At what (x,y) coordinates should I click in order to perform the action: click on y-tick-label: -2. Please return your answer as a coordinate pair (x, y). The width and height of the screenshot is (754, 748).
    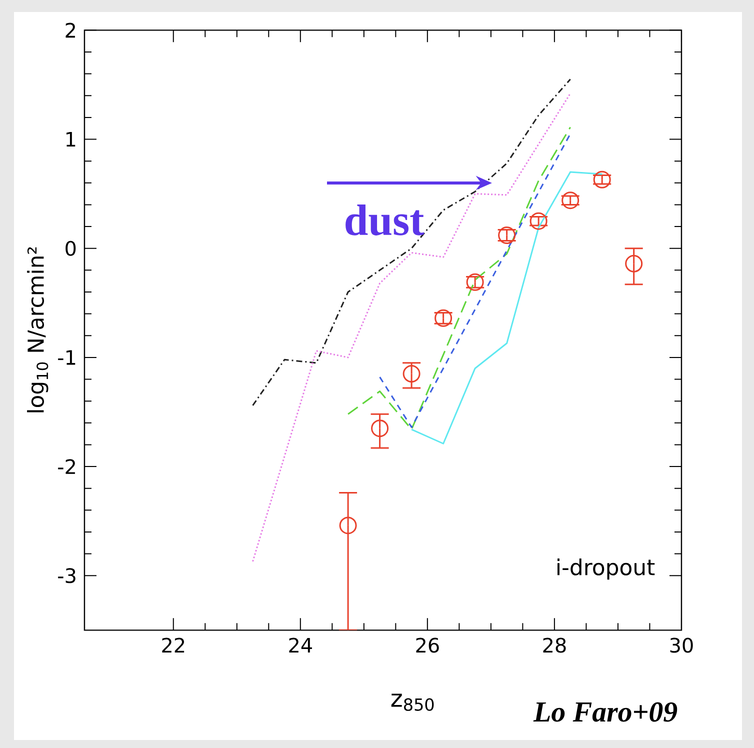
    Looking at the image, I should click on (66, 466).